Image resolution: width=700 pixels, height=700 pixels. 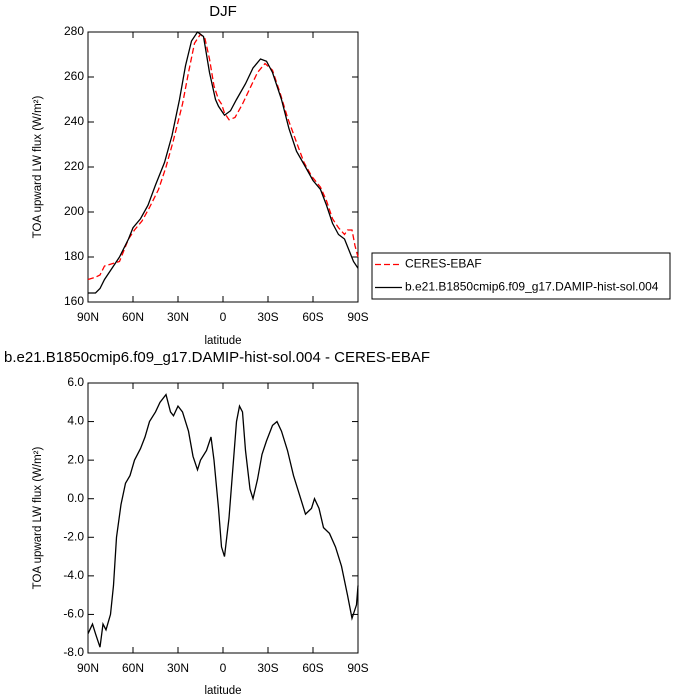 I want to click on y-tick-label: -2.0, so click(x=73, y=536).